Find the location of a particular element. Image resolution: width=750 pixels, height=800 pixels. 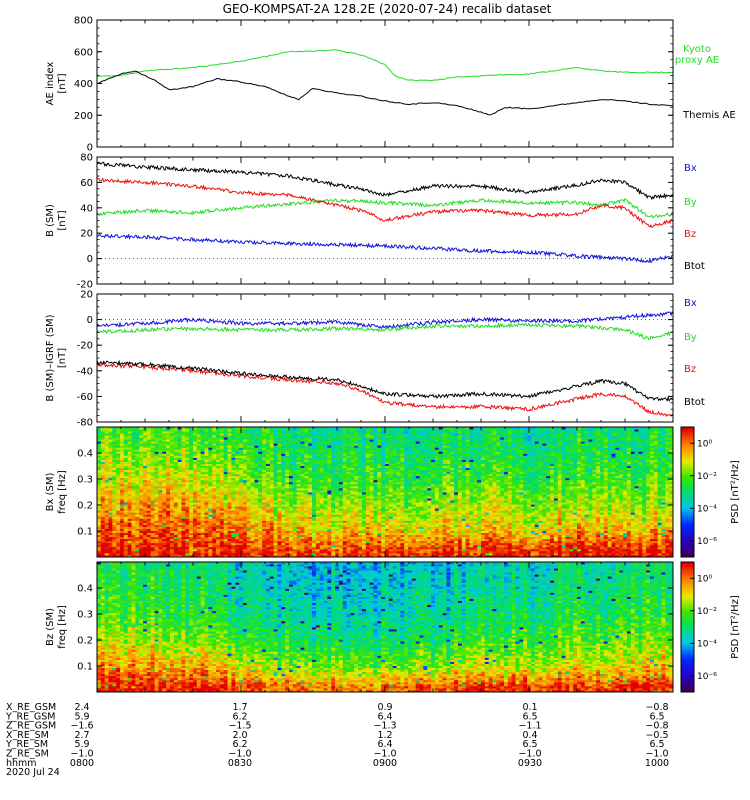

orbit-value: 0.4 is located at coordinates (529, 735).